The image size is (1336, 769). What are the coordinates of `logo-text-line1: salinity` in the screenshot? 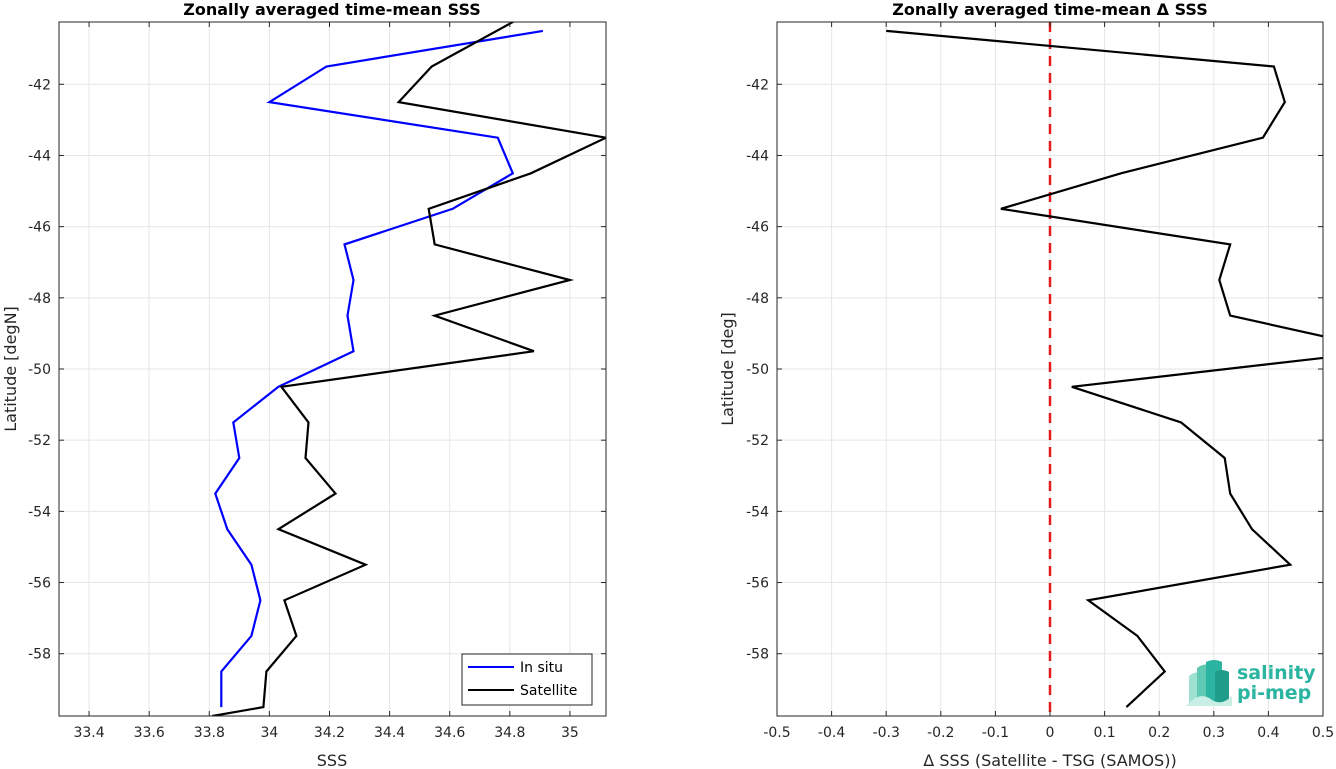 It's located at (1276, 673).